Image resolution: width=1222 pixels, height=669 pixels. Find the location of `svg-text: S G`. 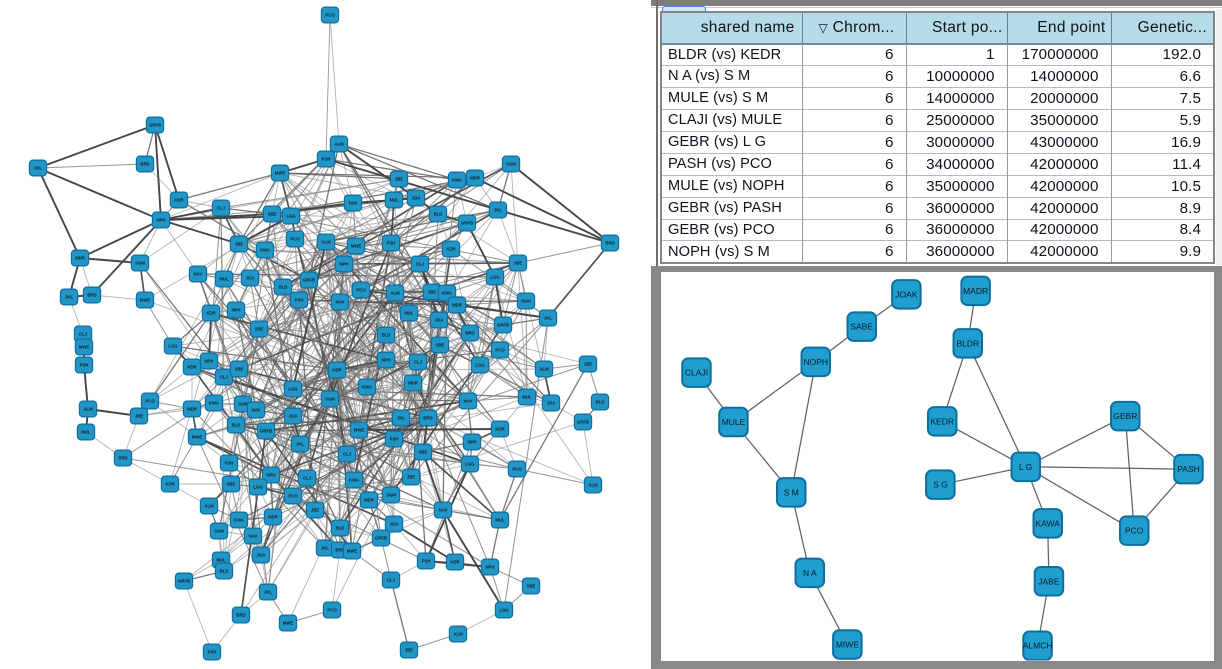

svg-text: S G is located at coordinates (940, 485).